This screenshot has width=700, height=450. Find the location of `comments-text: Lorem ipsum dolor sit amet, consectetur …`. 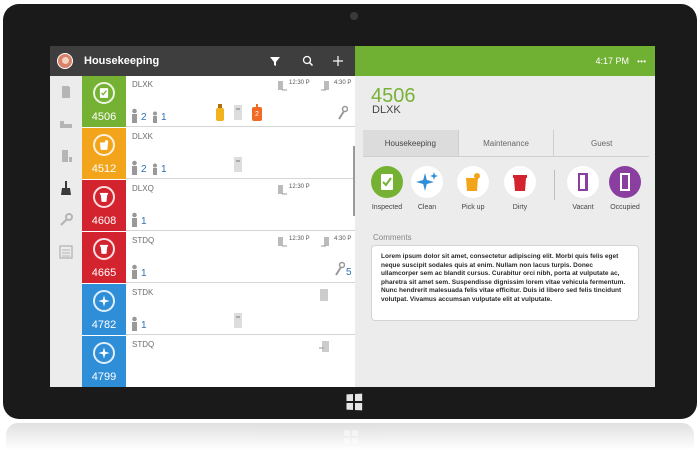

comments-text: Lorem ipsum dolor sit amet, consectetur … is located at coordinates (505, 283).